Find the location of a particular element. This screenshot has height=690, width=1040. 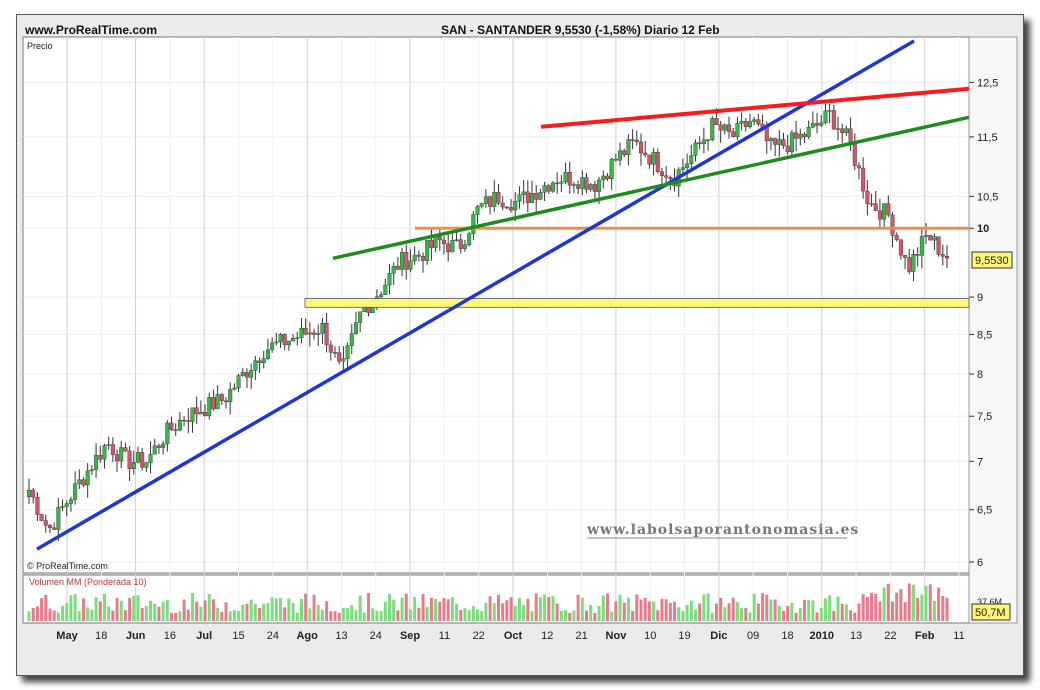

y-tick-label: 8 is located at coordinates (980, 375).